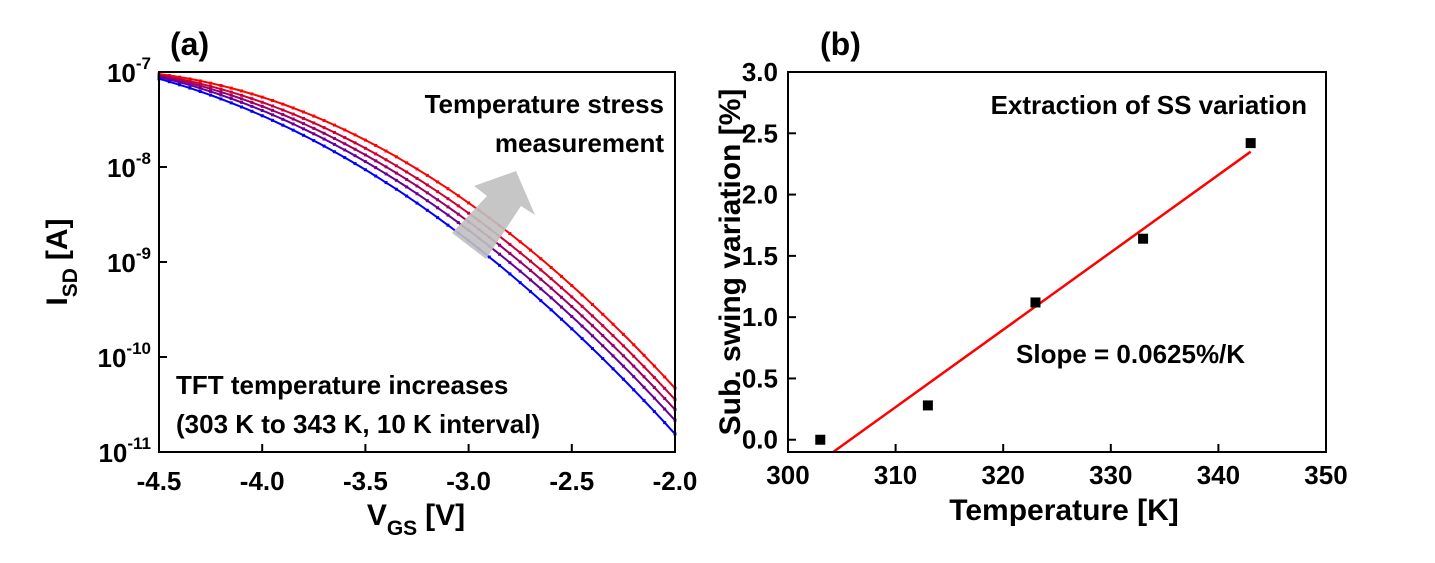 The width and height of the screenshot is (1435, 563). Describe the element at coordinates (760, 195) in the screenshot. I see `y-tick-label: 2.0` at that location.